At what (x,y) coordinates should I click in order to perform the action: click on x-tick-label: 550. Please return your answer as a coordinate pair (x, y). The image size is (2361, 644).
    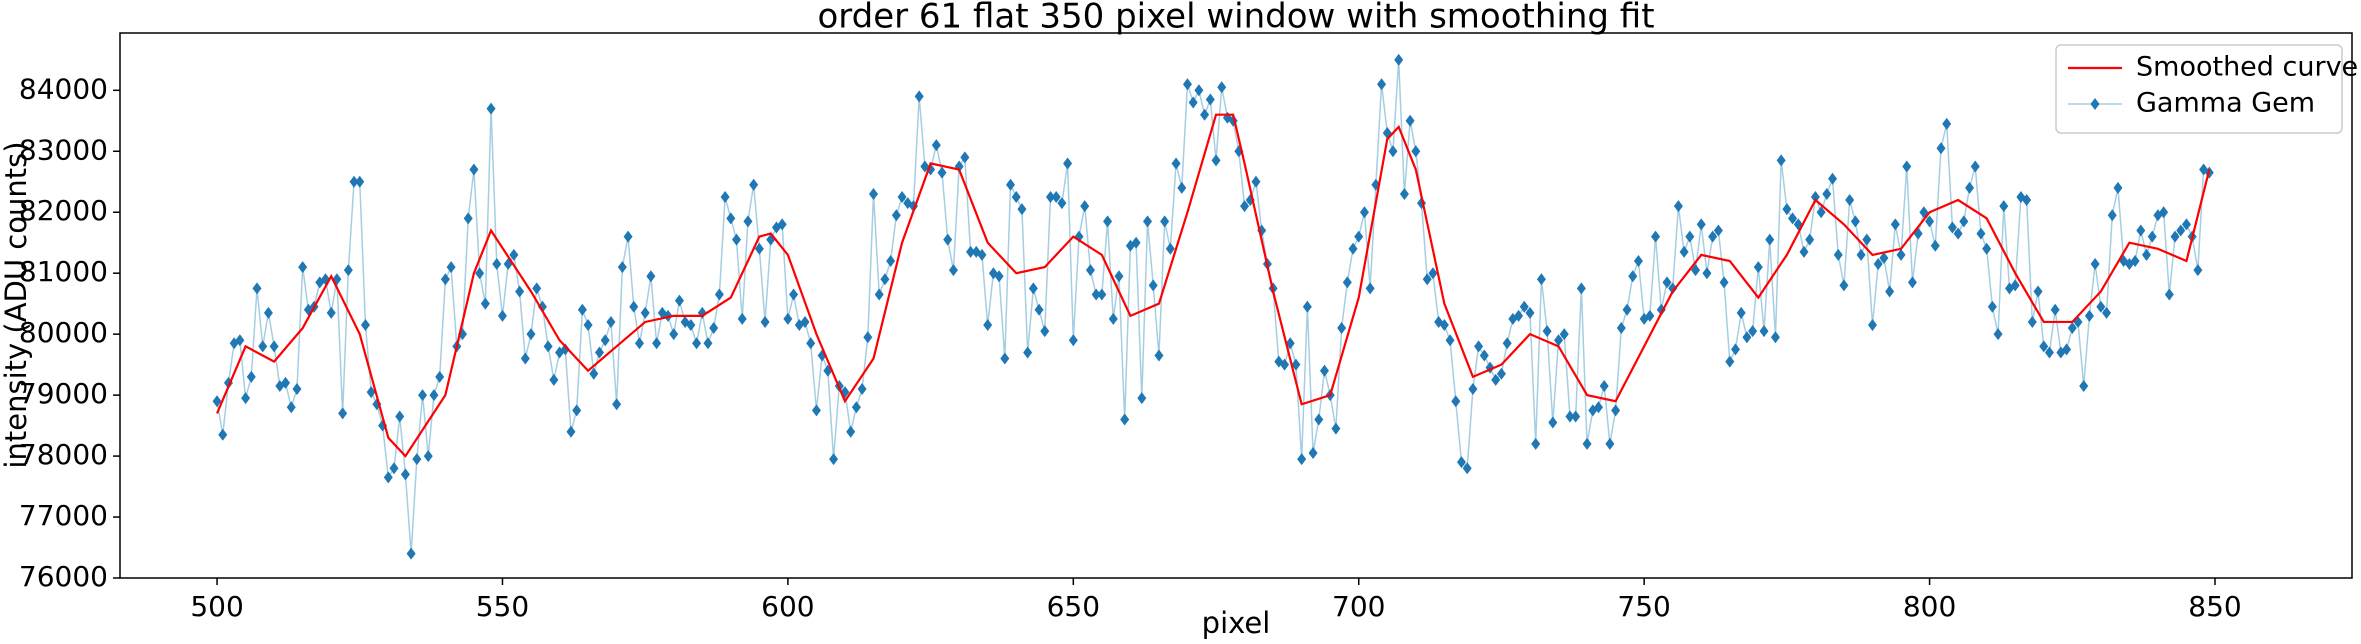
    Looking at the image, I should click on (502, 606).